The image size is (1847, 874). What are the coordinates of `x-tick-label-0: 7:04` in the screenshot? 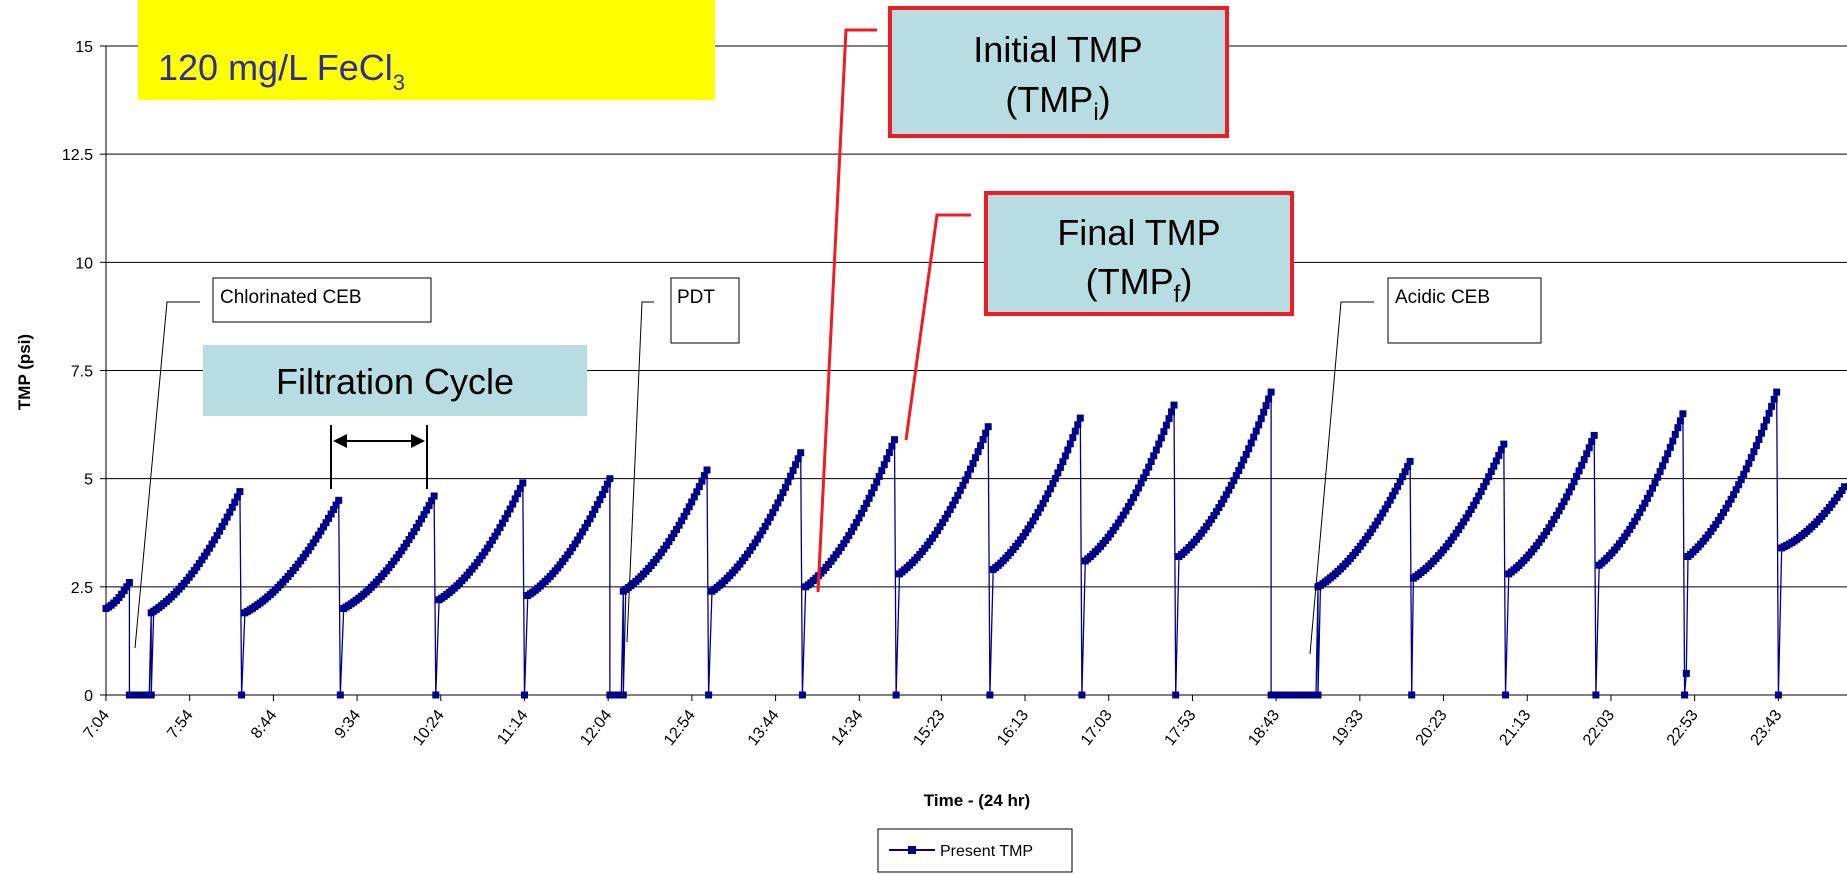 It's located at (97, 724).